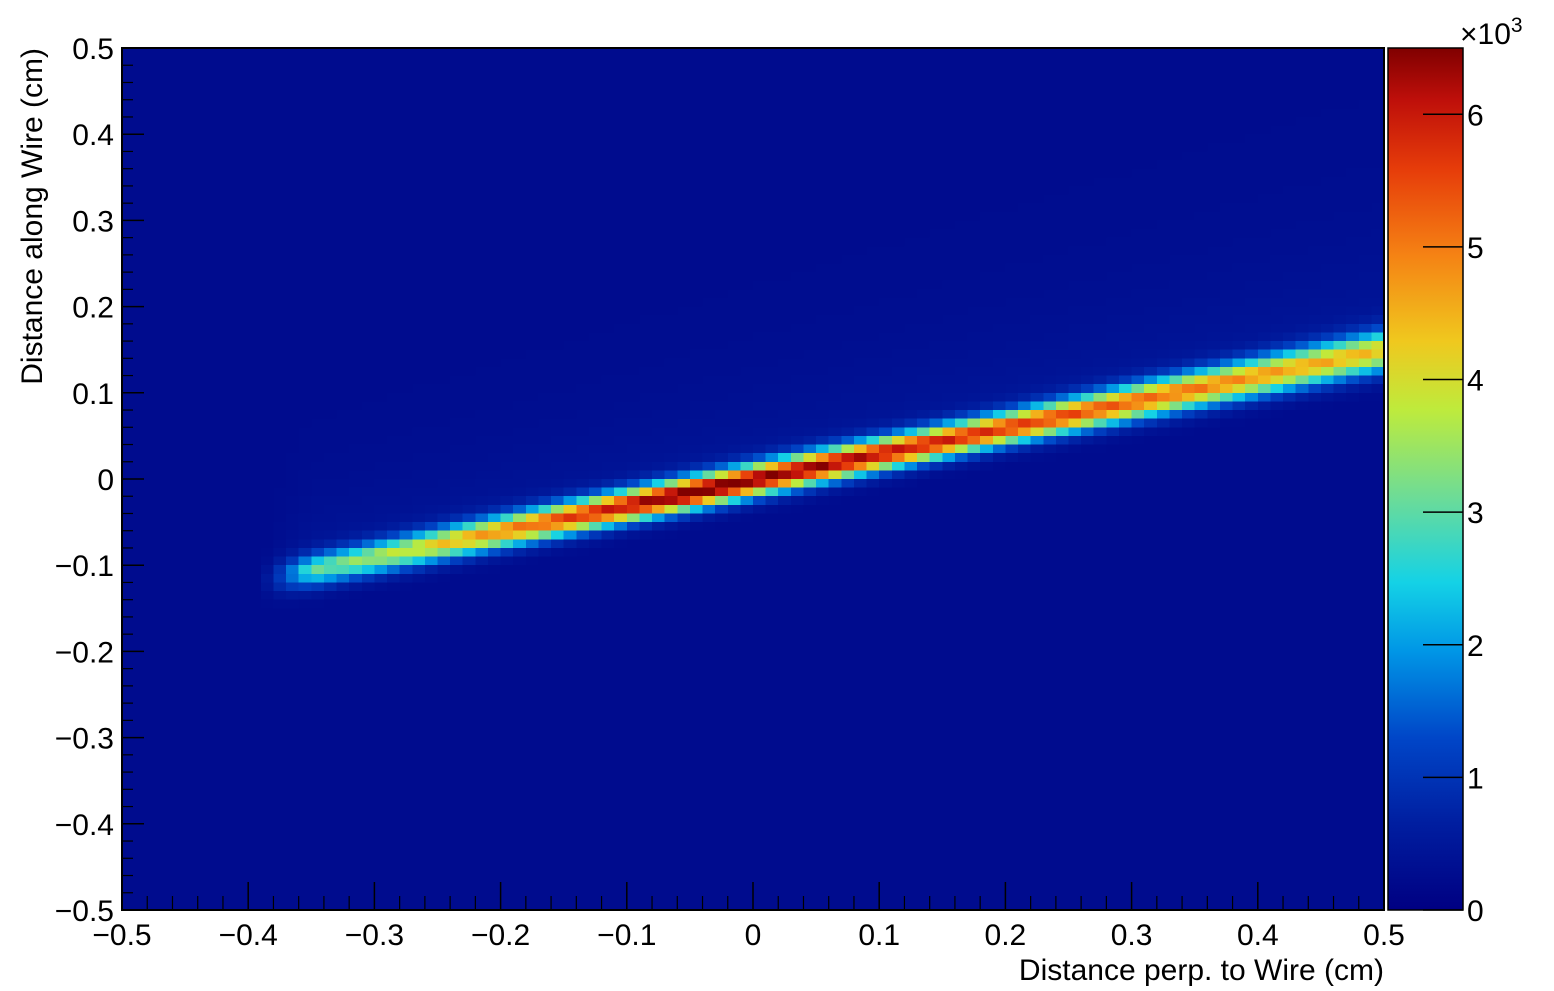 The image size is (1554, 991). I want to click on x-tick-label: −0.3, so click(374, 935).